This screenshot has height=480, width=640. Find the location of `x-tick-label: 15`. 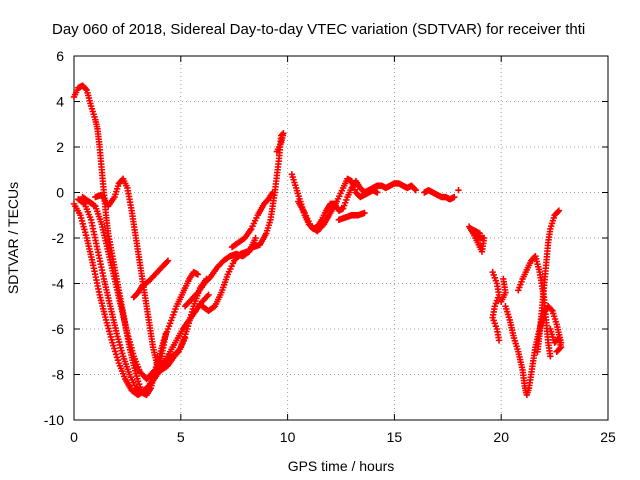

x-tick-label: 15 is located at coordinates (395, 437).